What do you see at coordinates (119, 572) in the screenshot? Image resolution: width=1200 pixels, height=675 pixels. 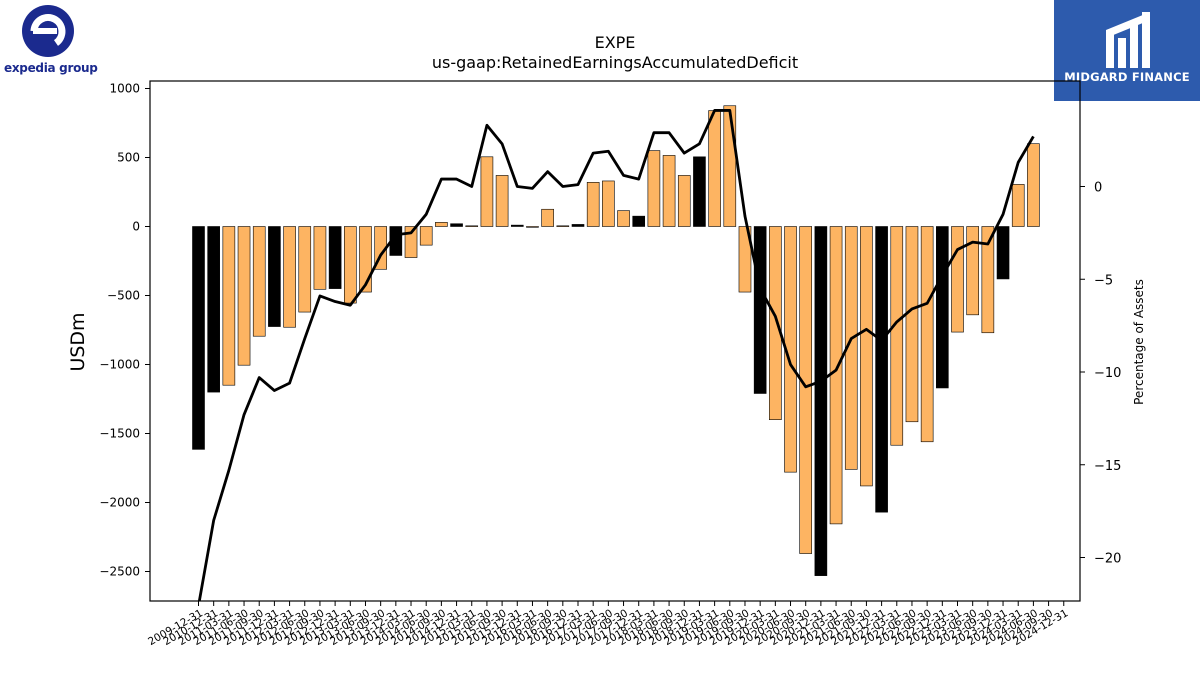 I see `y-tick-label: −2500` at bounding box center [119, 572].